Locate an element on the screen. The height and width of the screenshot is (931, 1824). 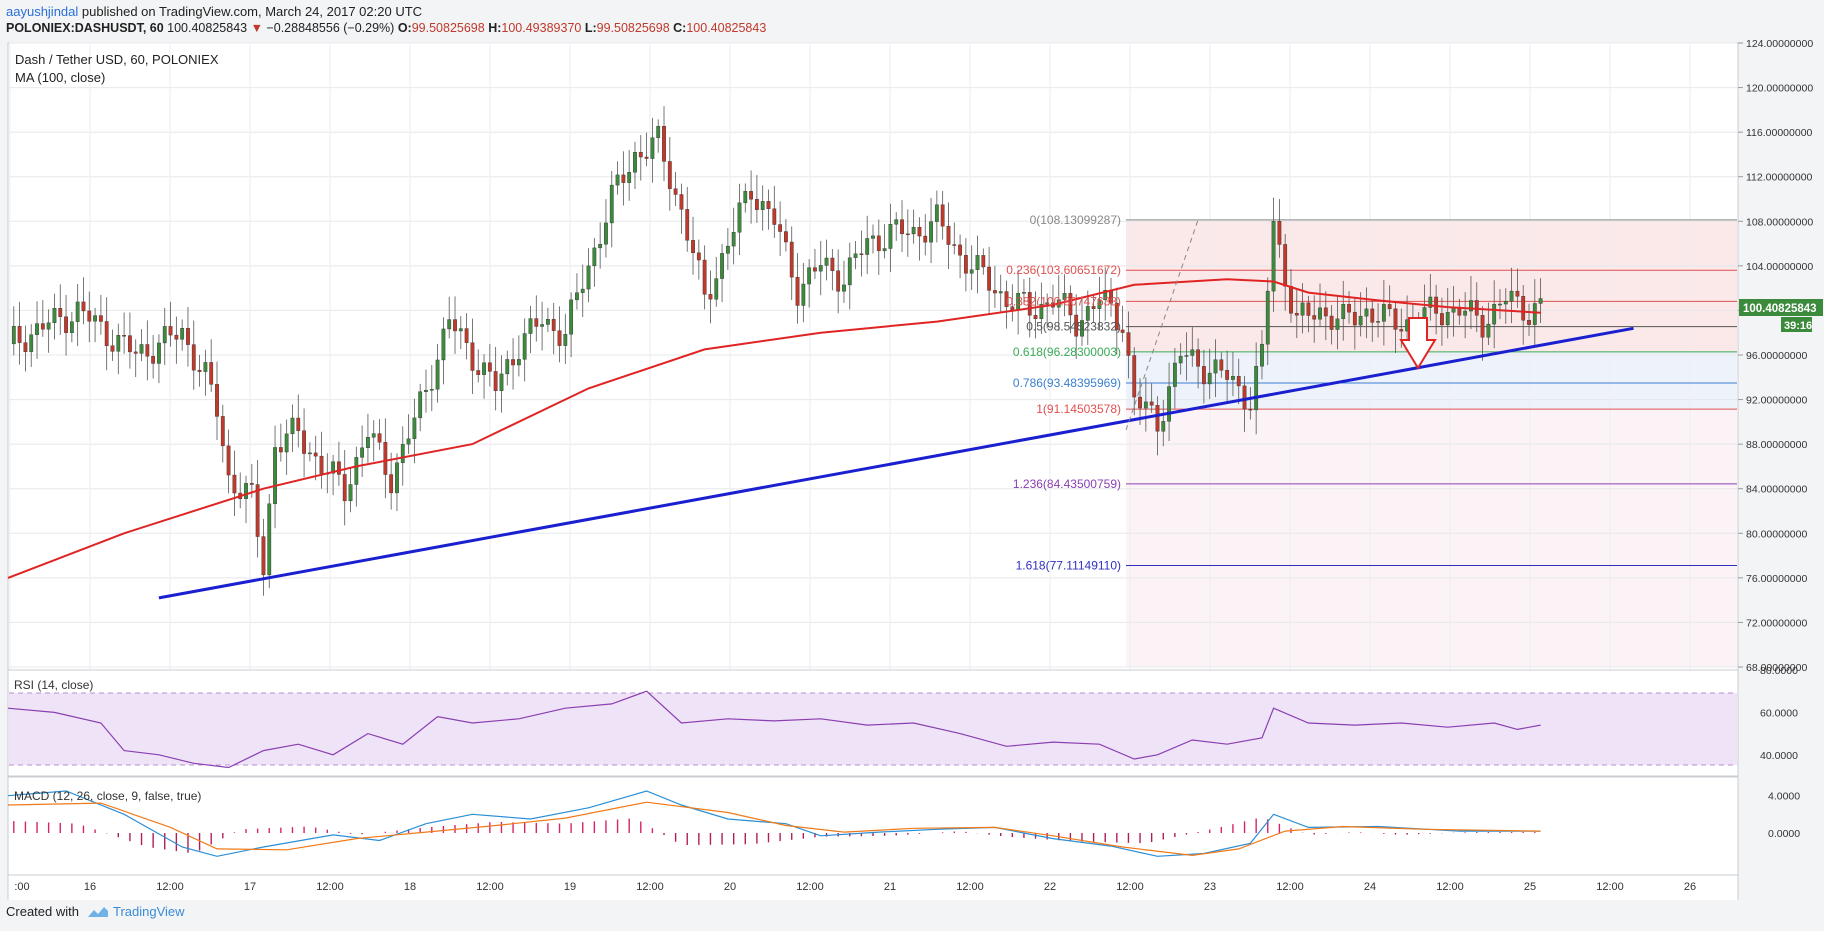
fib-level-label: 0(108.13099287) is located at coordinates (1075, 220).